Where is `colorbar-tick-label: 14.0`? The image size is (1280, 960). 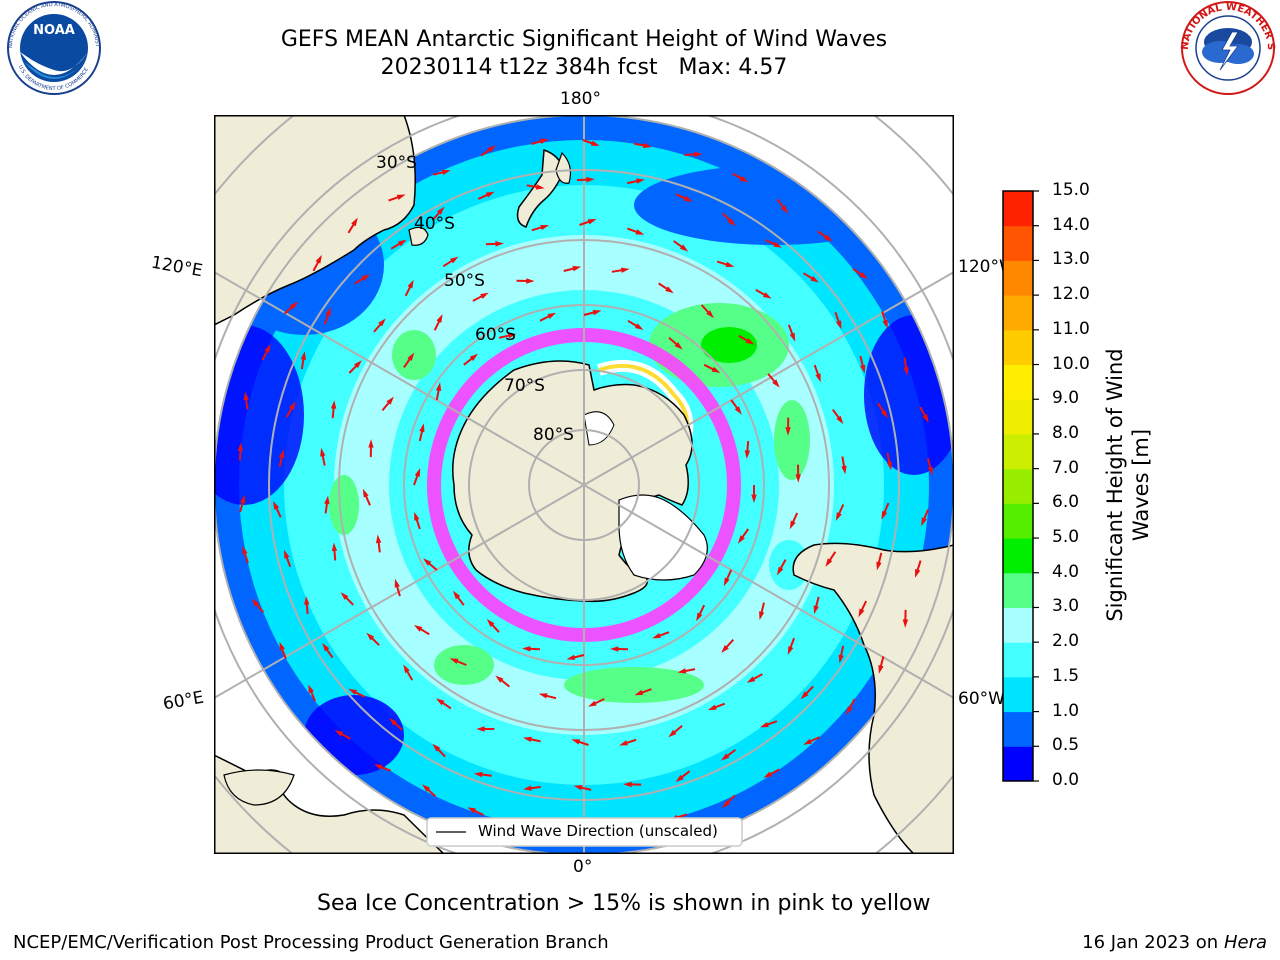 colorbar-tick-label: 14.0 is located at coordinates (1071, 224).